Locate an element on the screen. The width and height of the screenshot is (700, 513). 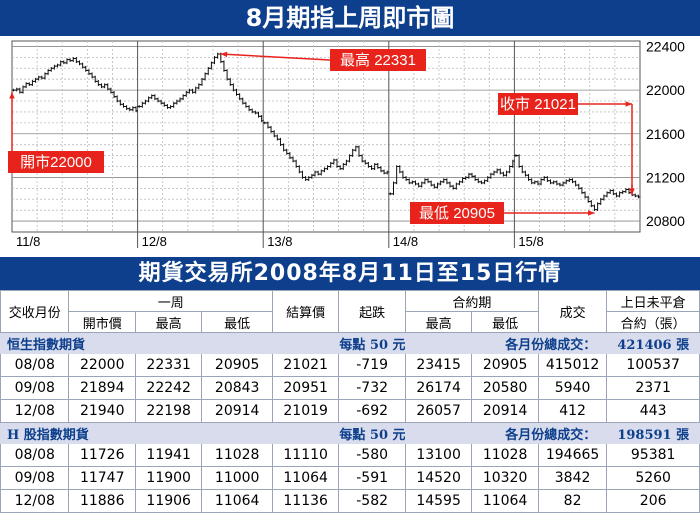
y-axis-ticks: 20800 21200 21600 22000 22400 is located at coordinates (665, 133).